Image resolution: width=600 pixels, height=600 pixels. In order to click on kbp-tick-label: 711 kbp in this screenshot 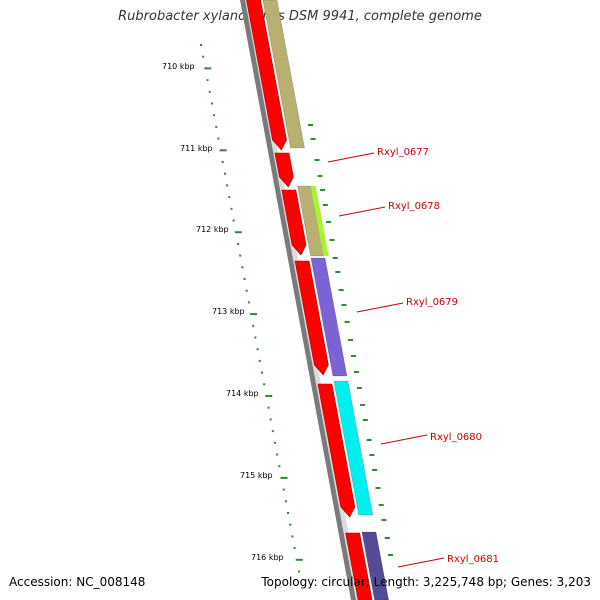, I will do `click(196, 148)`.